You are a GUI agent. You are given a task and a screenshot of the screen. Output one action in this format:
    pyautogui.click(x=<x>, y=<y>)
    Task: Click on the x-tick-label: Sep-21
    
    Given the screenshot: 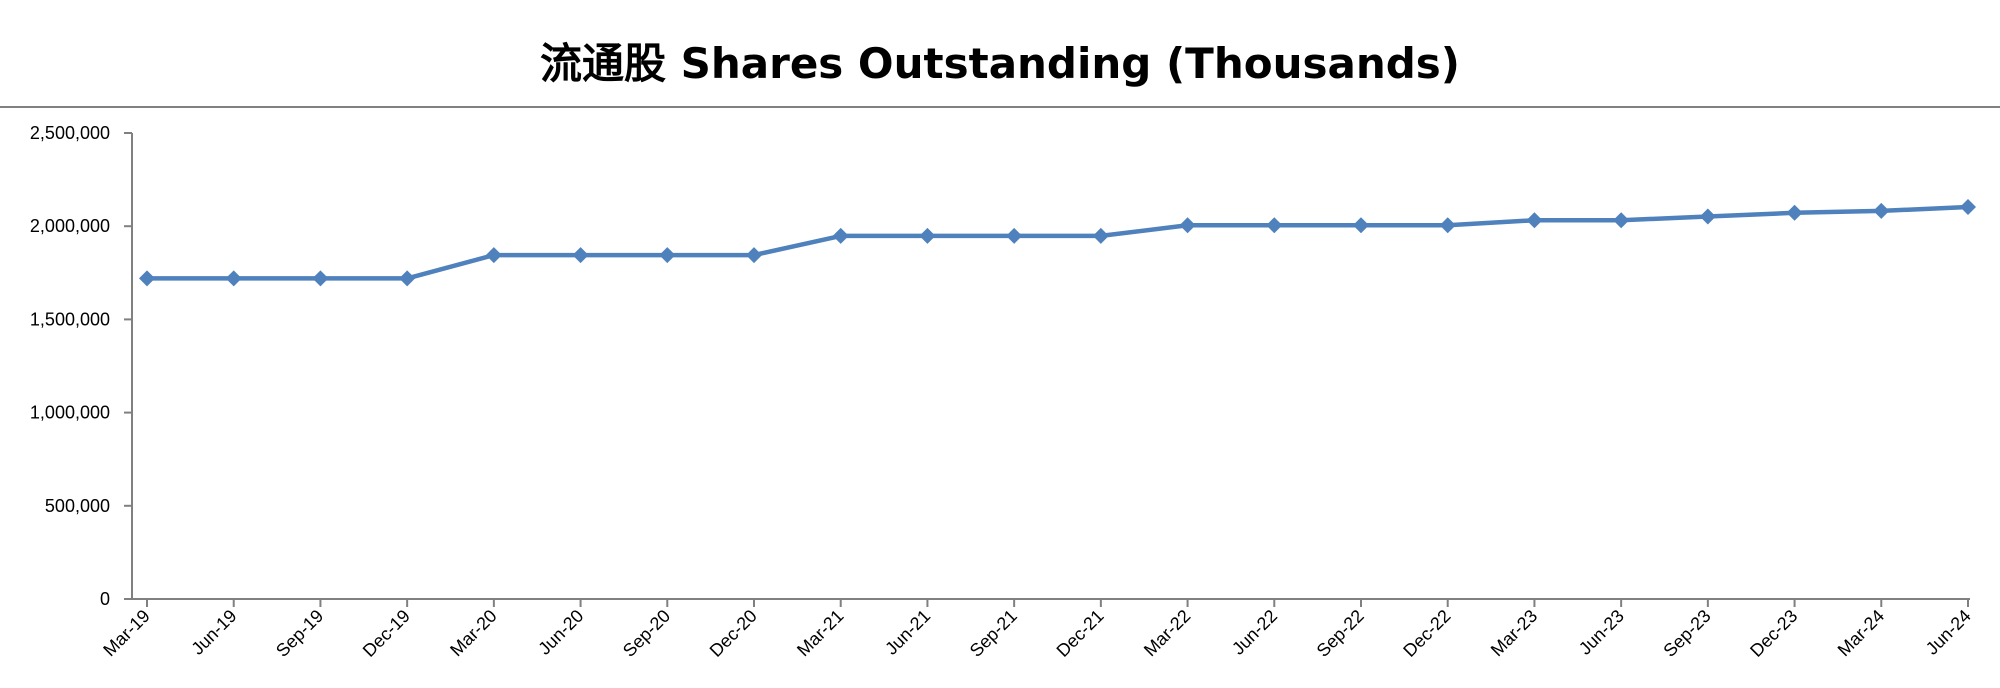 What is the action you would take?
    pyautogui.click(x=993, y=633)
    